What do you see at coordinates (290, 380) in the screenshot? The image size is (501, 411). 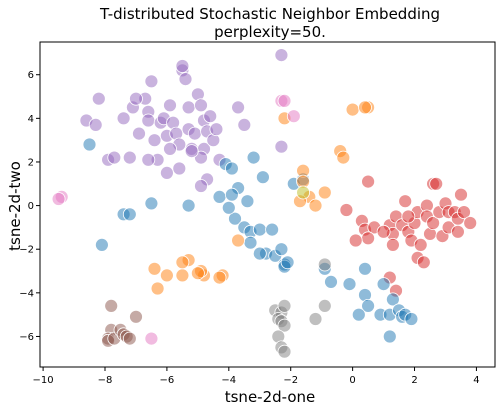 I see `x-tick-label: −2` at bounding box center [290, 380].